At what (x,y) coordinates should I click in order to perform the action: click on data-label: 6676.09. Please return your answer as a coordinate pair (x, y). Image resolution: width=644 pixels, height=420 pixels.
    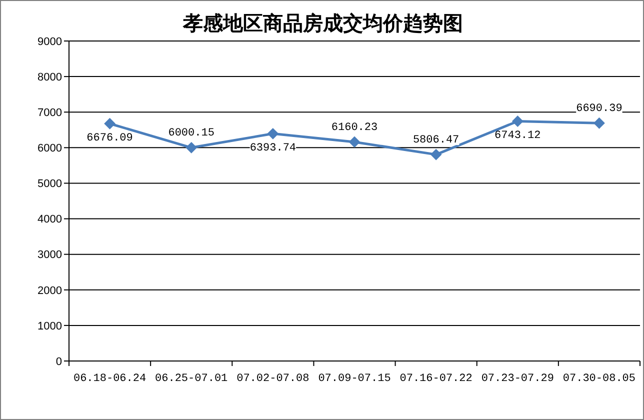
    Looking at the image, I should click on (109, 138).